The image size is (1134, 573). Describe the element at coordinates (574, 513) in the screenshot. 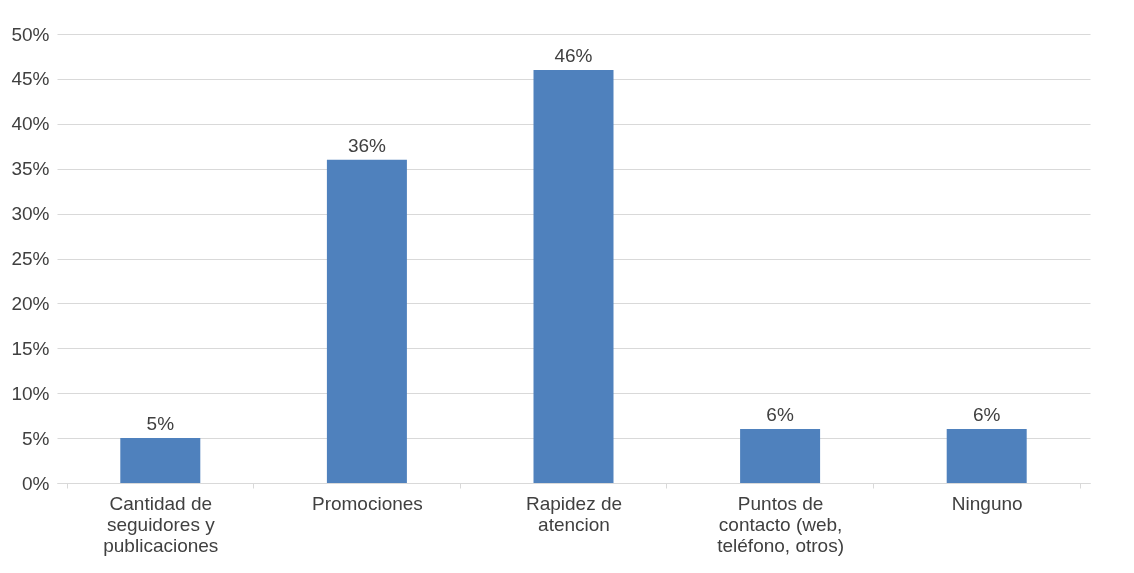

I see `x-tick-label: Rapidez de atencion` at that location.